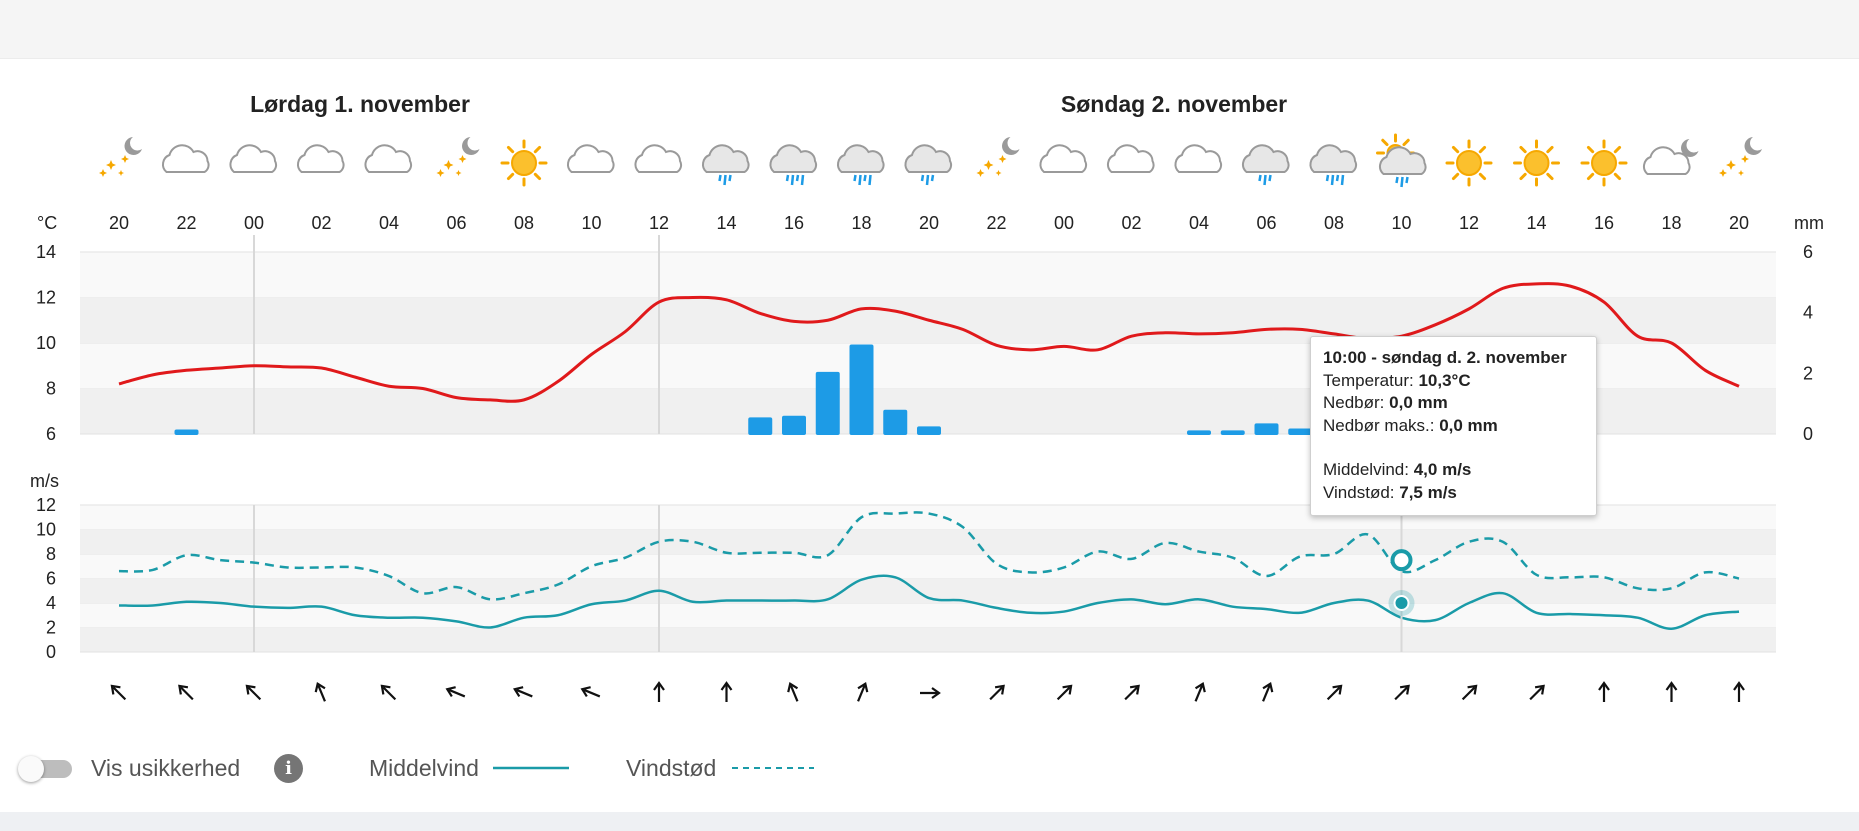  Describe the element at coordinates (1808, 313) in the screenshot. I see `precipitation-tick-label: 4` at that location.